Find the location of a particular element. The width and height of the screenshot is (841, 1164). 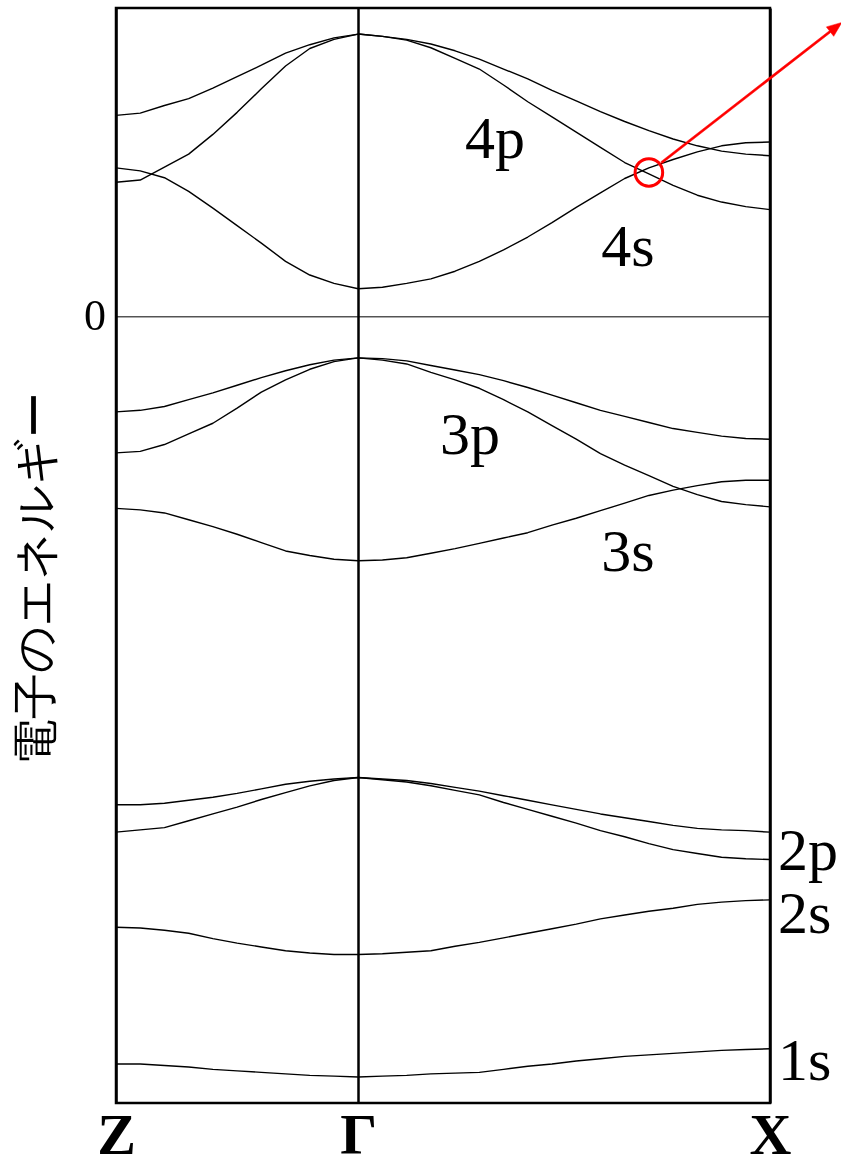

annotation: 4s is located at coordinates (628, 246).